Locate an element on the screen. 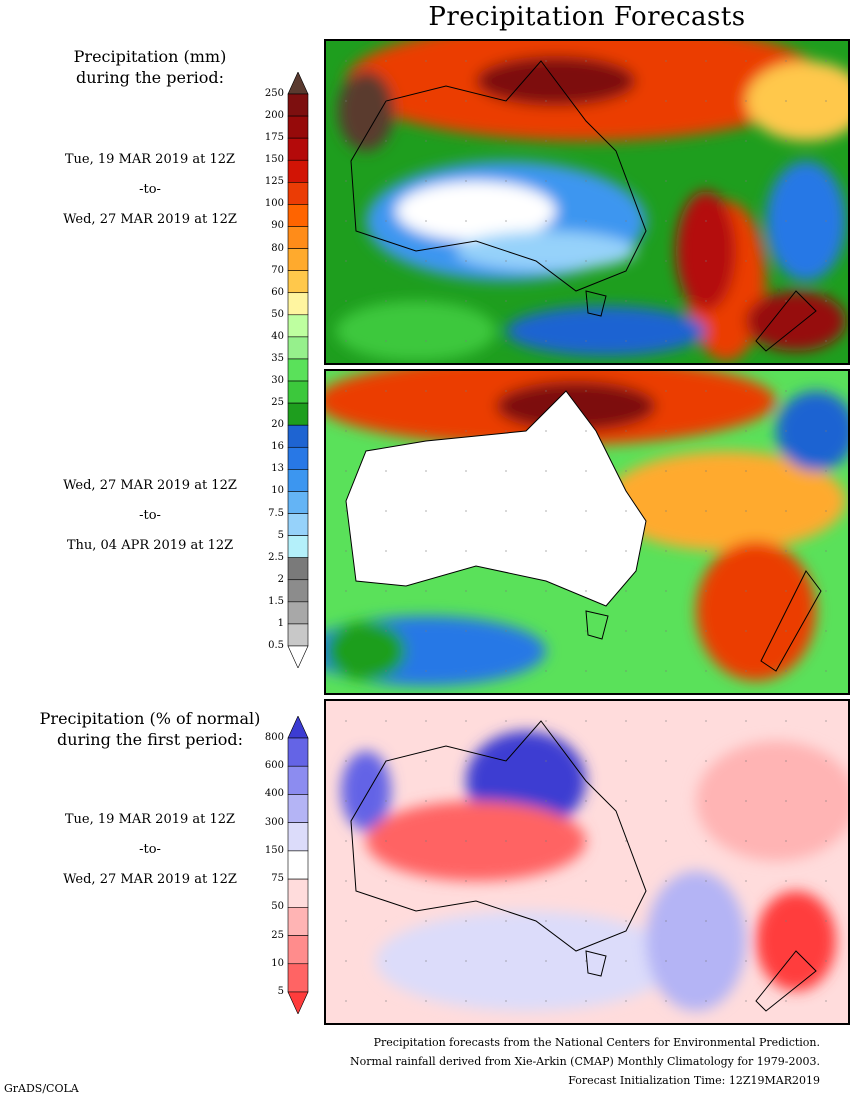 This screenshot has width=850, height=1100. pct-colorbar-label: 300 is located at coordinates (274, 822).